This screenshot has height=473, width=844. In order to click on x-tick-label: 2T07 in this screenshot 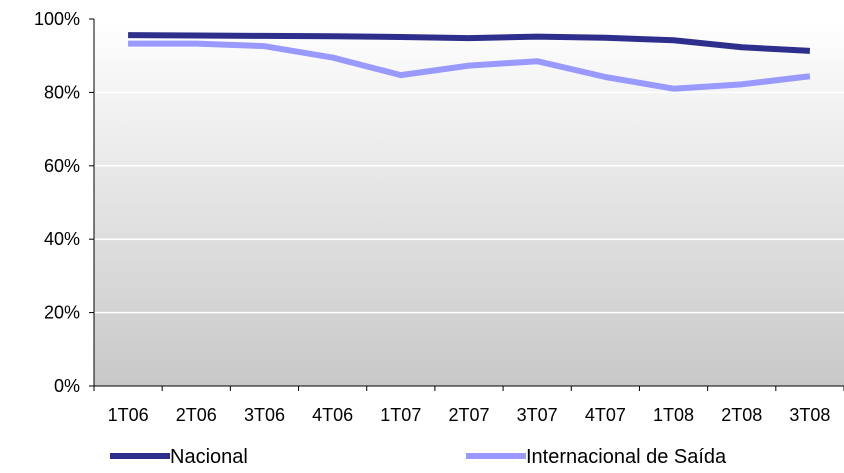, I will do `click(468, 415)`.